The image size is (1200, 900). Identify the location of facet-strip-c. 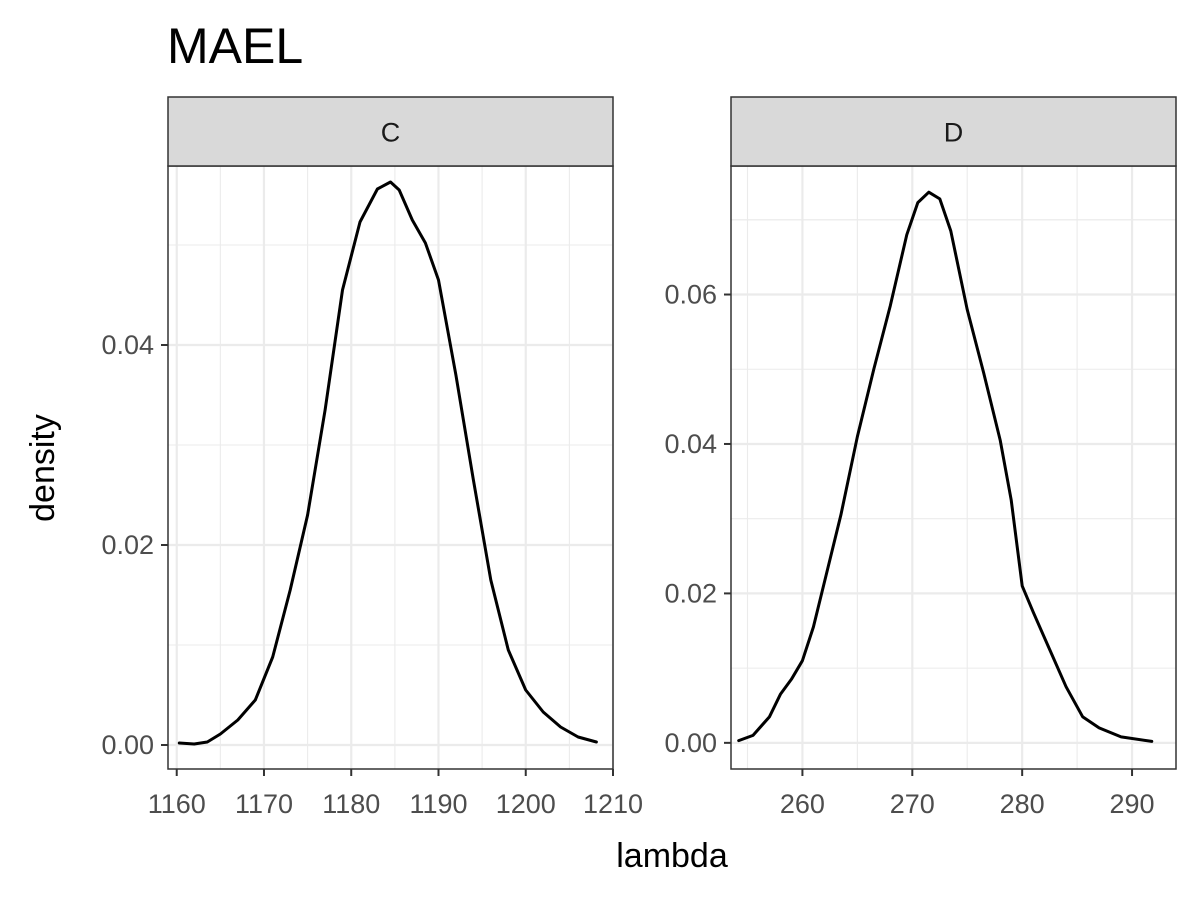
(390, 131).